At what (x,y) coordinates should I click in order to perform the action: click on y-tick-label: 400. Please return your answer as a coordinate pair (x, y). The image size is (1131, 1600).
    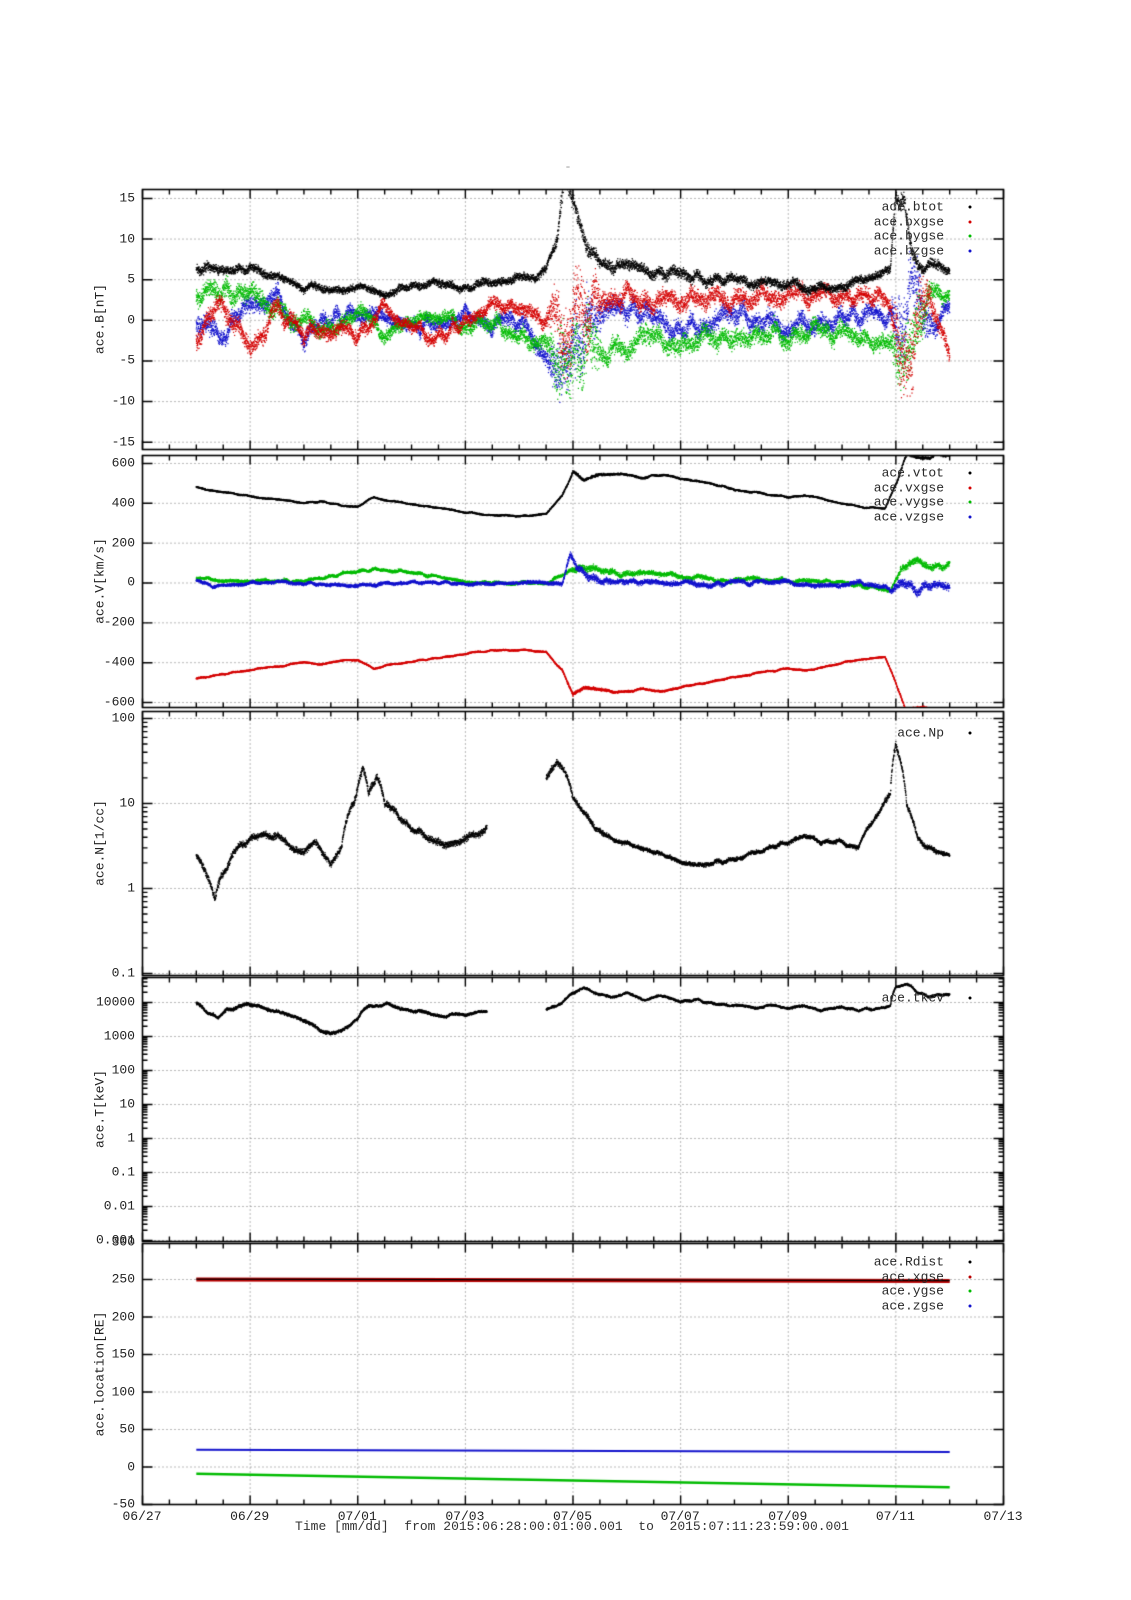
    Looking at the image, I should click on (123, 503).